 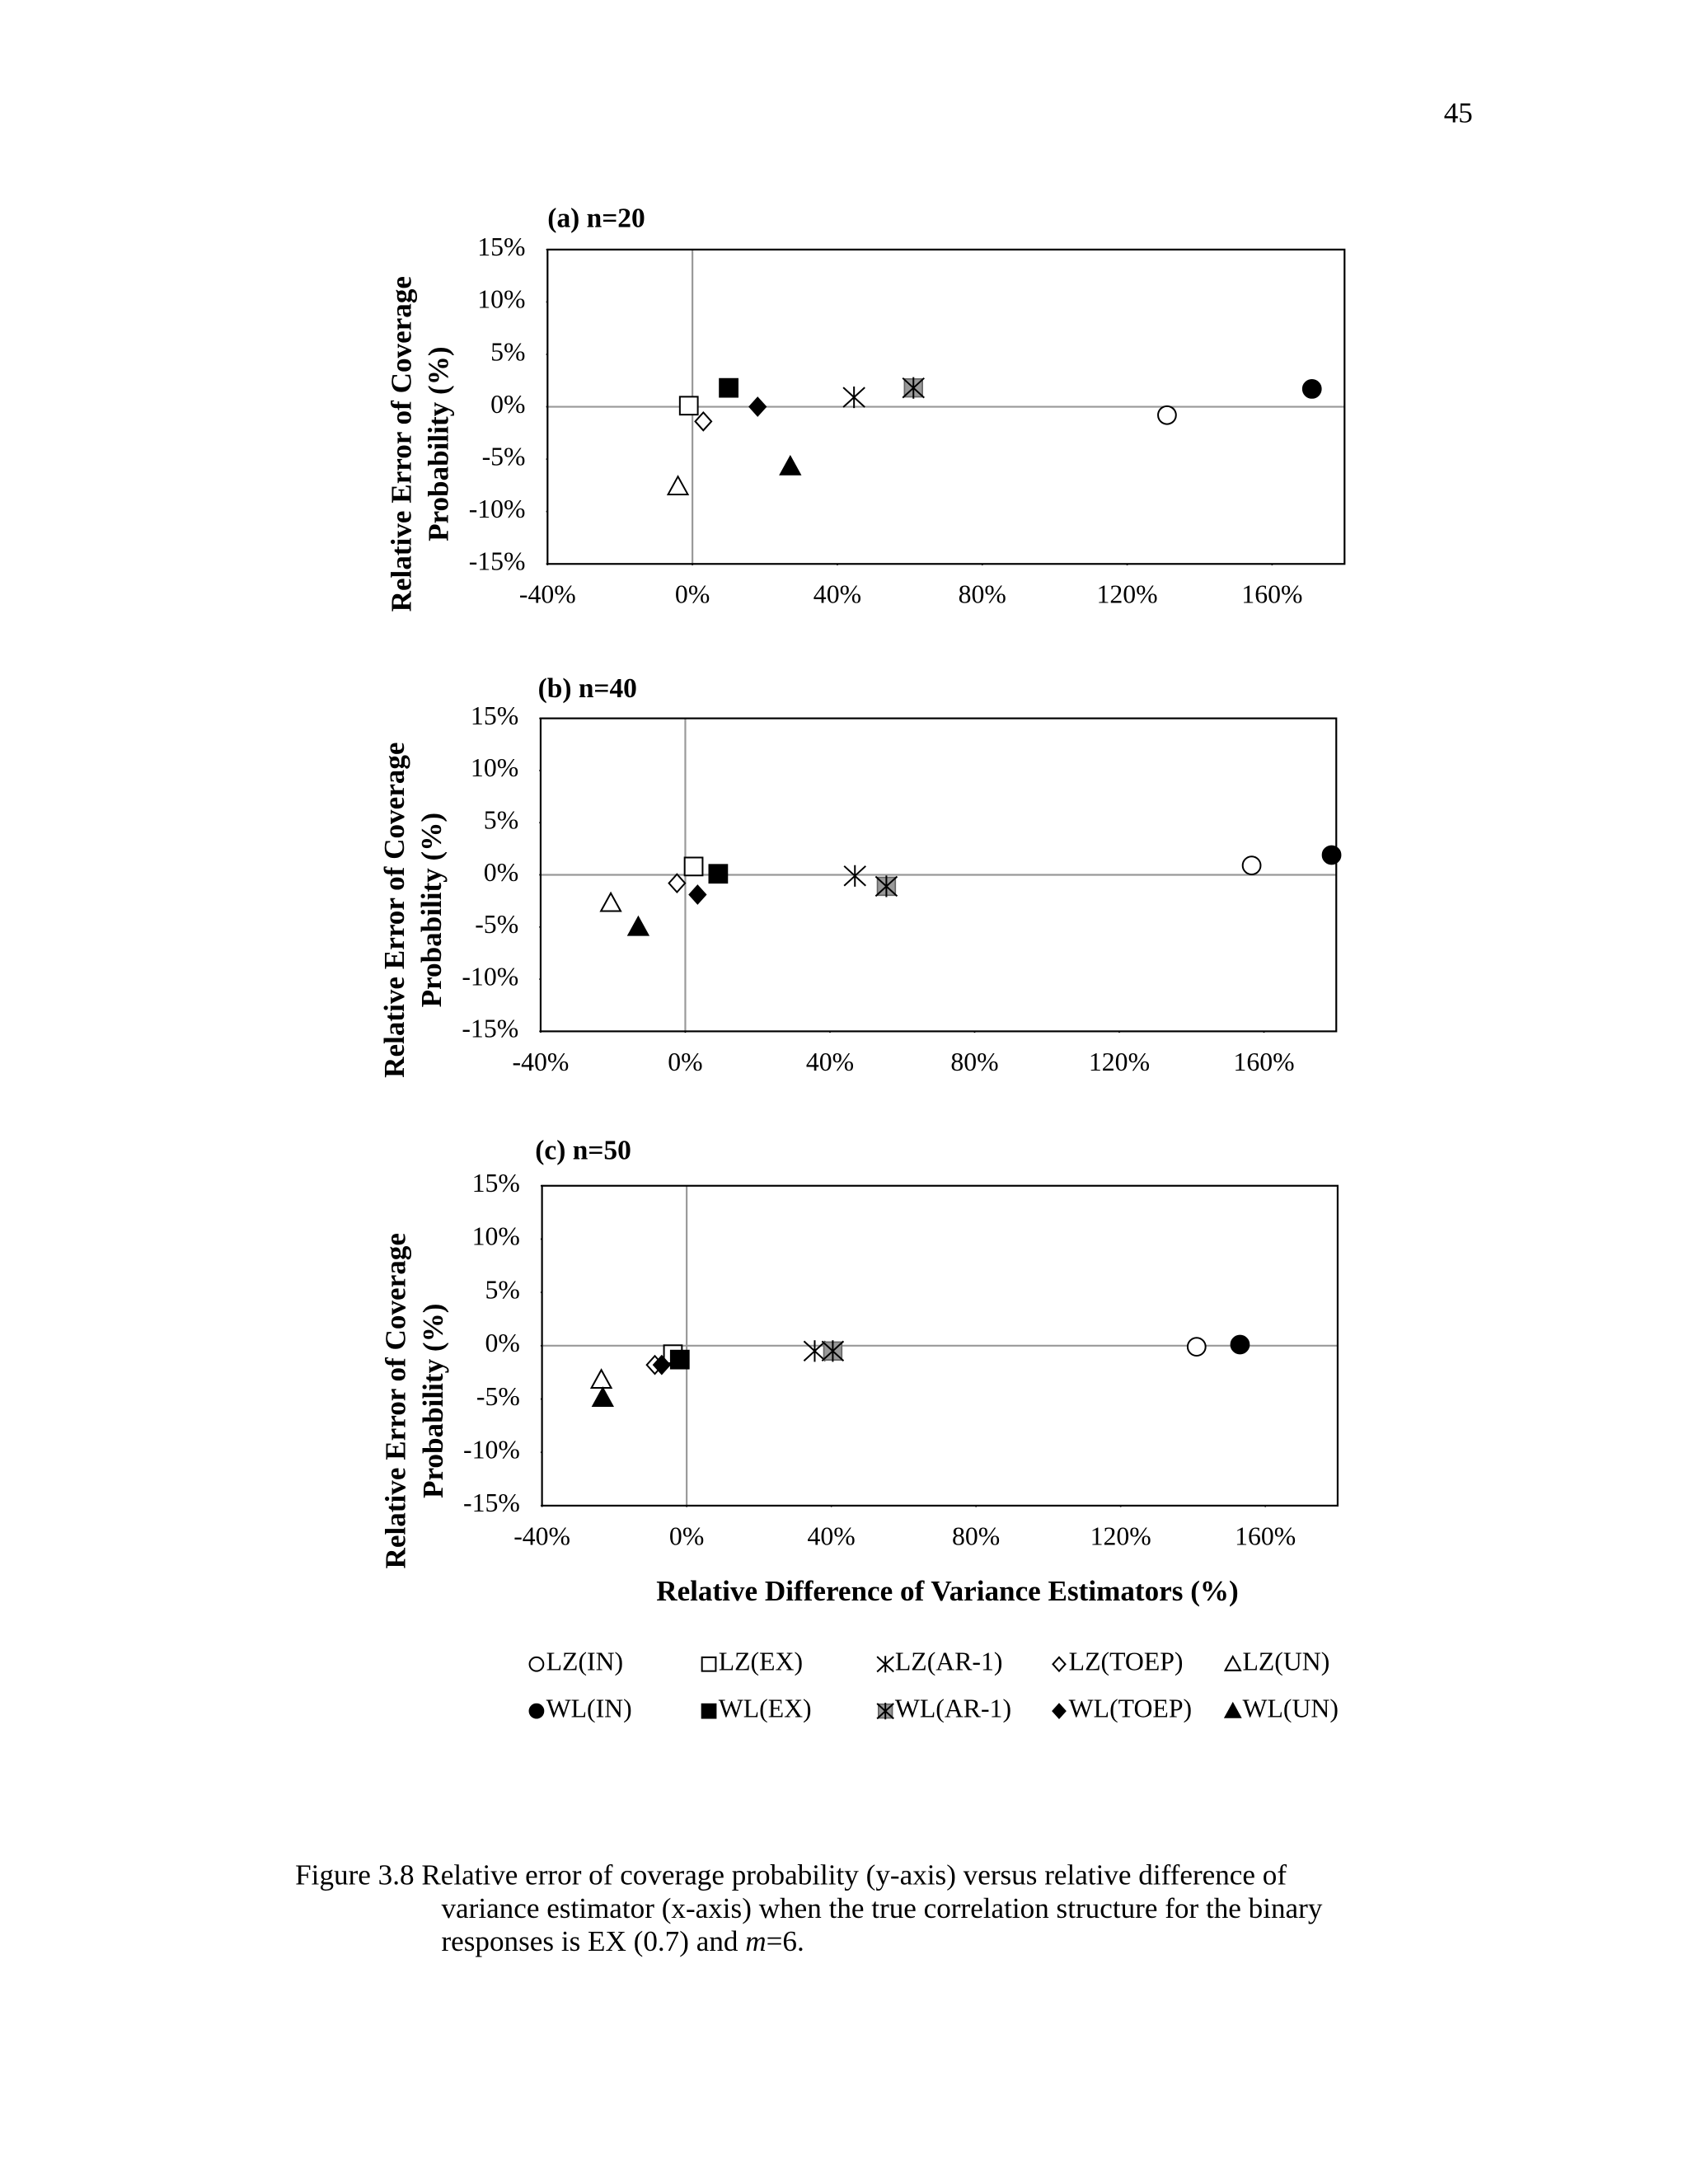 What do you see at coordinates (1266, 1535) in the screenshot?
I see `x-tick-label: 160%` at bounding box center [1266, 1535].